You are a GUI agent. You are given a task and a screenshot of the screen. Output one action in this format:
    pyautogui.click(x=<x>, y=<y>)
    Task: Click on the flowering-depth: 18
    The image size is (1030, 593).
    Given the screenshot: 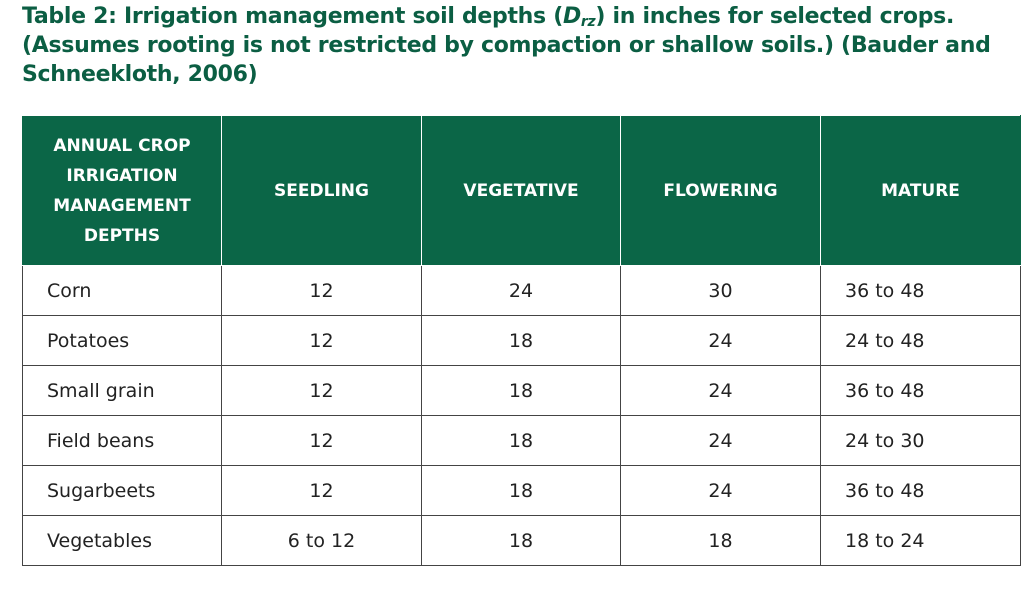 What is the action you would take?
    pyautogui.click(x=720, y=540)
    